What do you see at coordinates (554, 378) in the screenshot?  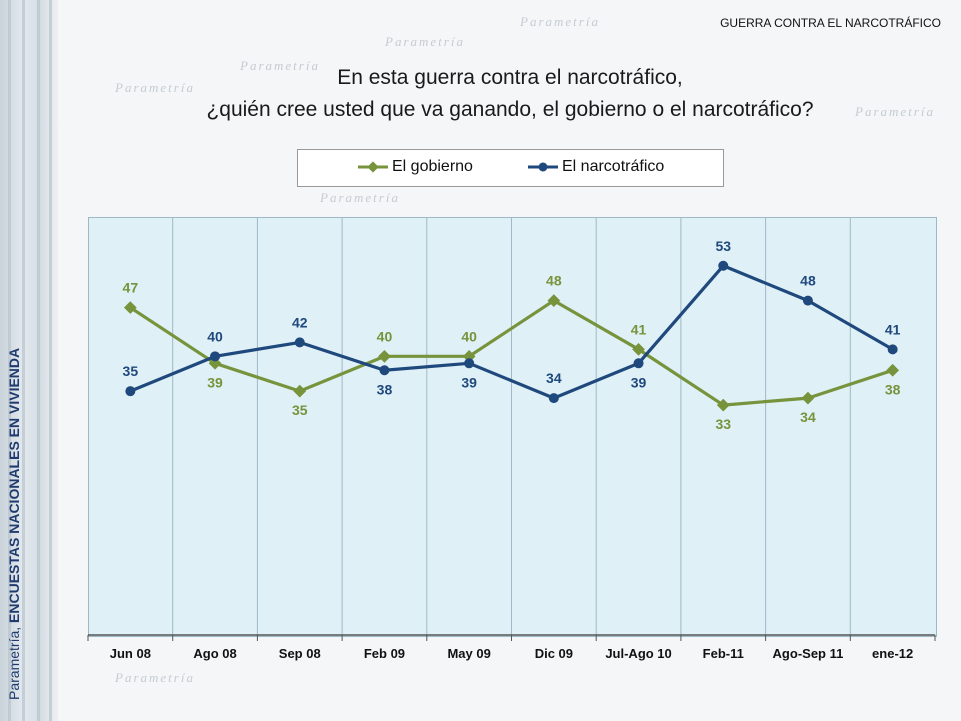 I see `data-label-narcotrafico: 34` at bounding box center [554, 378].